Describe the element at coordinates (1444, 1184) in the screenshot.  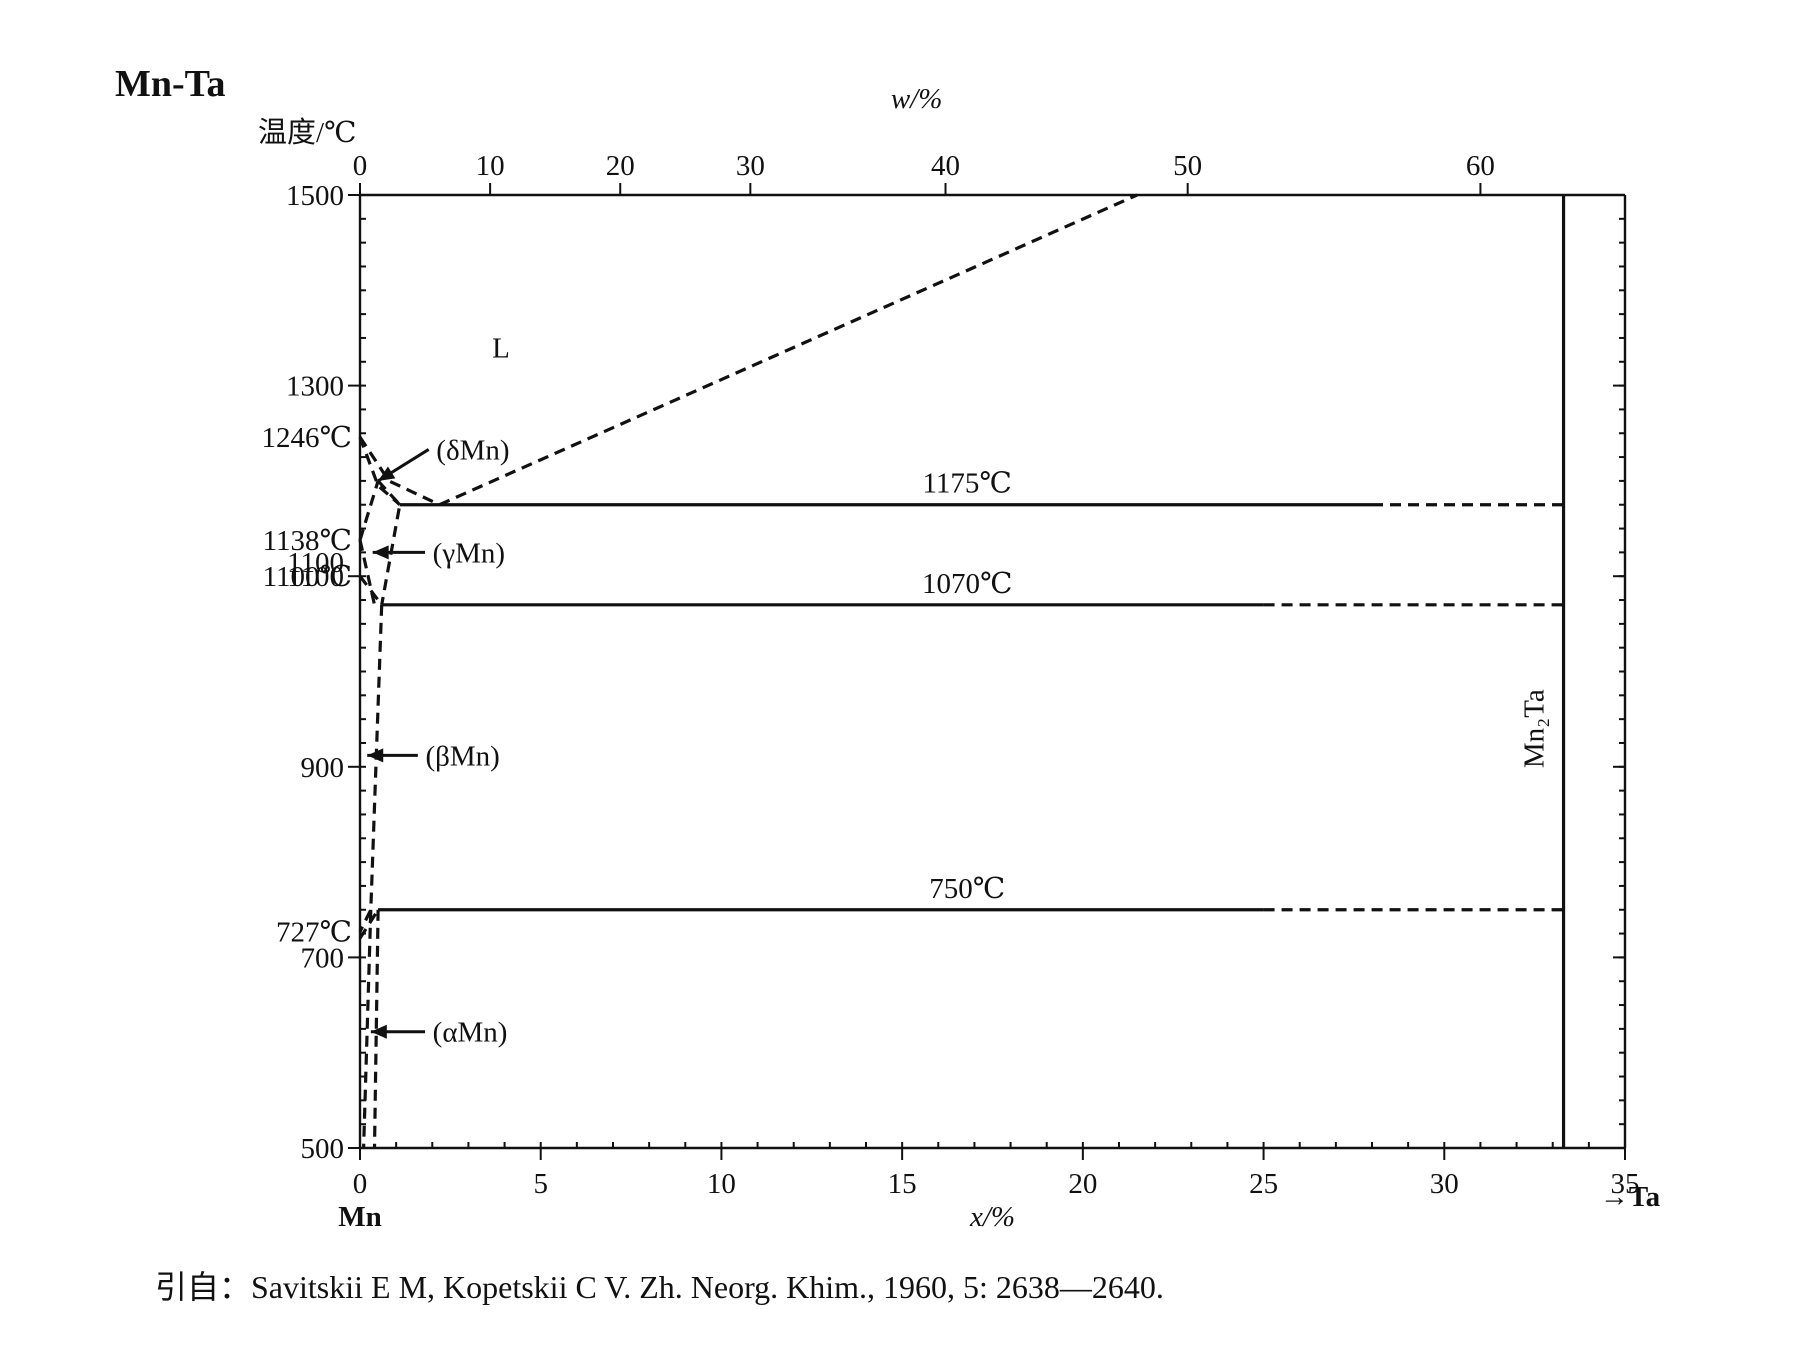
I see `x-tick-label: 30` at that location.